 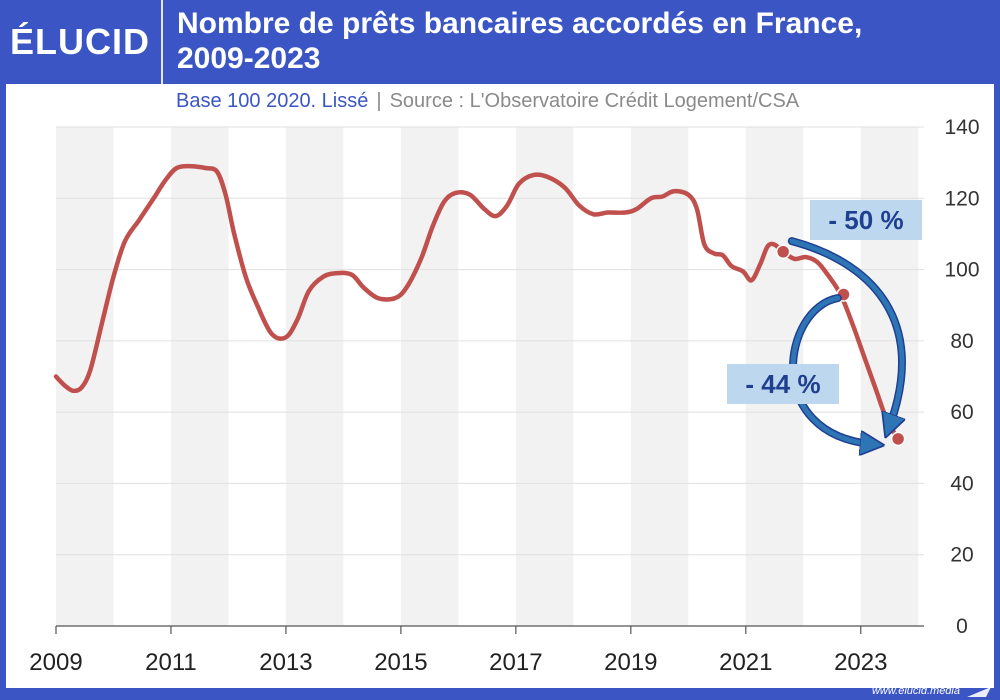 I want to click on y-tick-label: 80, so click(x=961, y=341).